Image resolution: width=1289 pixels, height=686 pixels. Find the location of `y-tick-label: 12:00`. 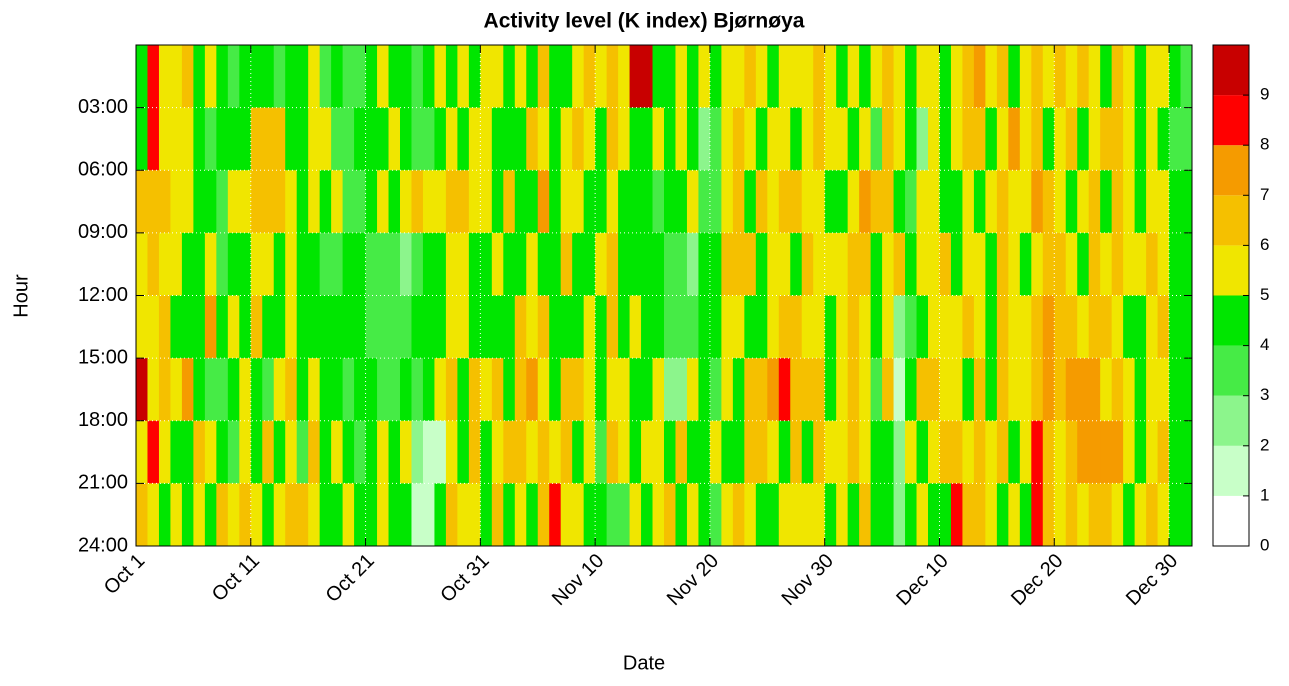

y-tick-label: 12:00 is located at coordinates (103, 295).